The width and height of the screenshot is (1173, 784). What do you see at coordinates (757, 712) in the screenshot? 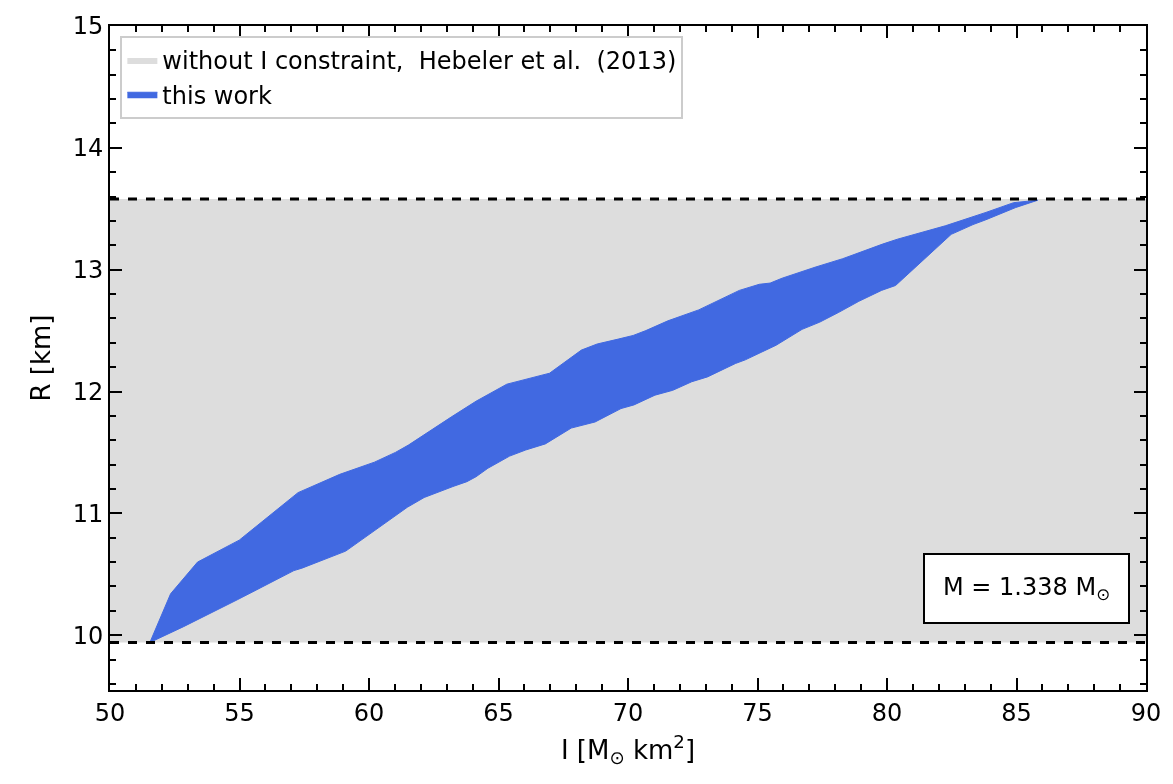
I see `x-tick-label: 75` at bounding box center [757, 712].